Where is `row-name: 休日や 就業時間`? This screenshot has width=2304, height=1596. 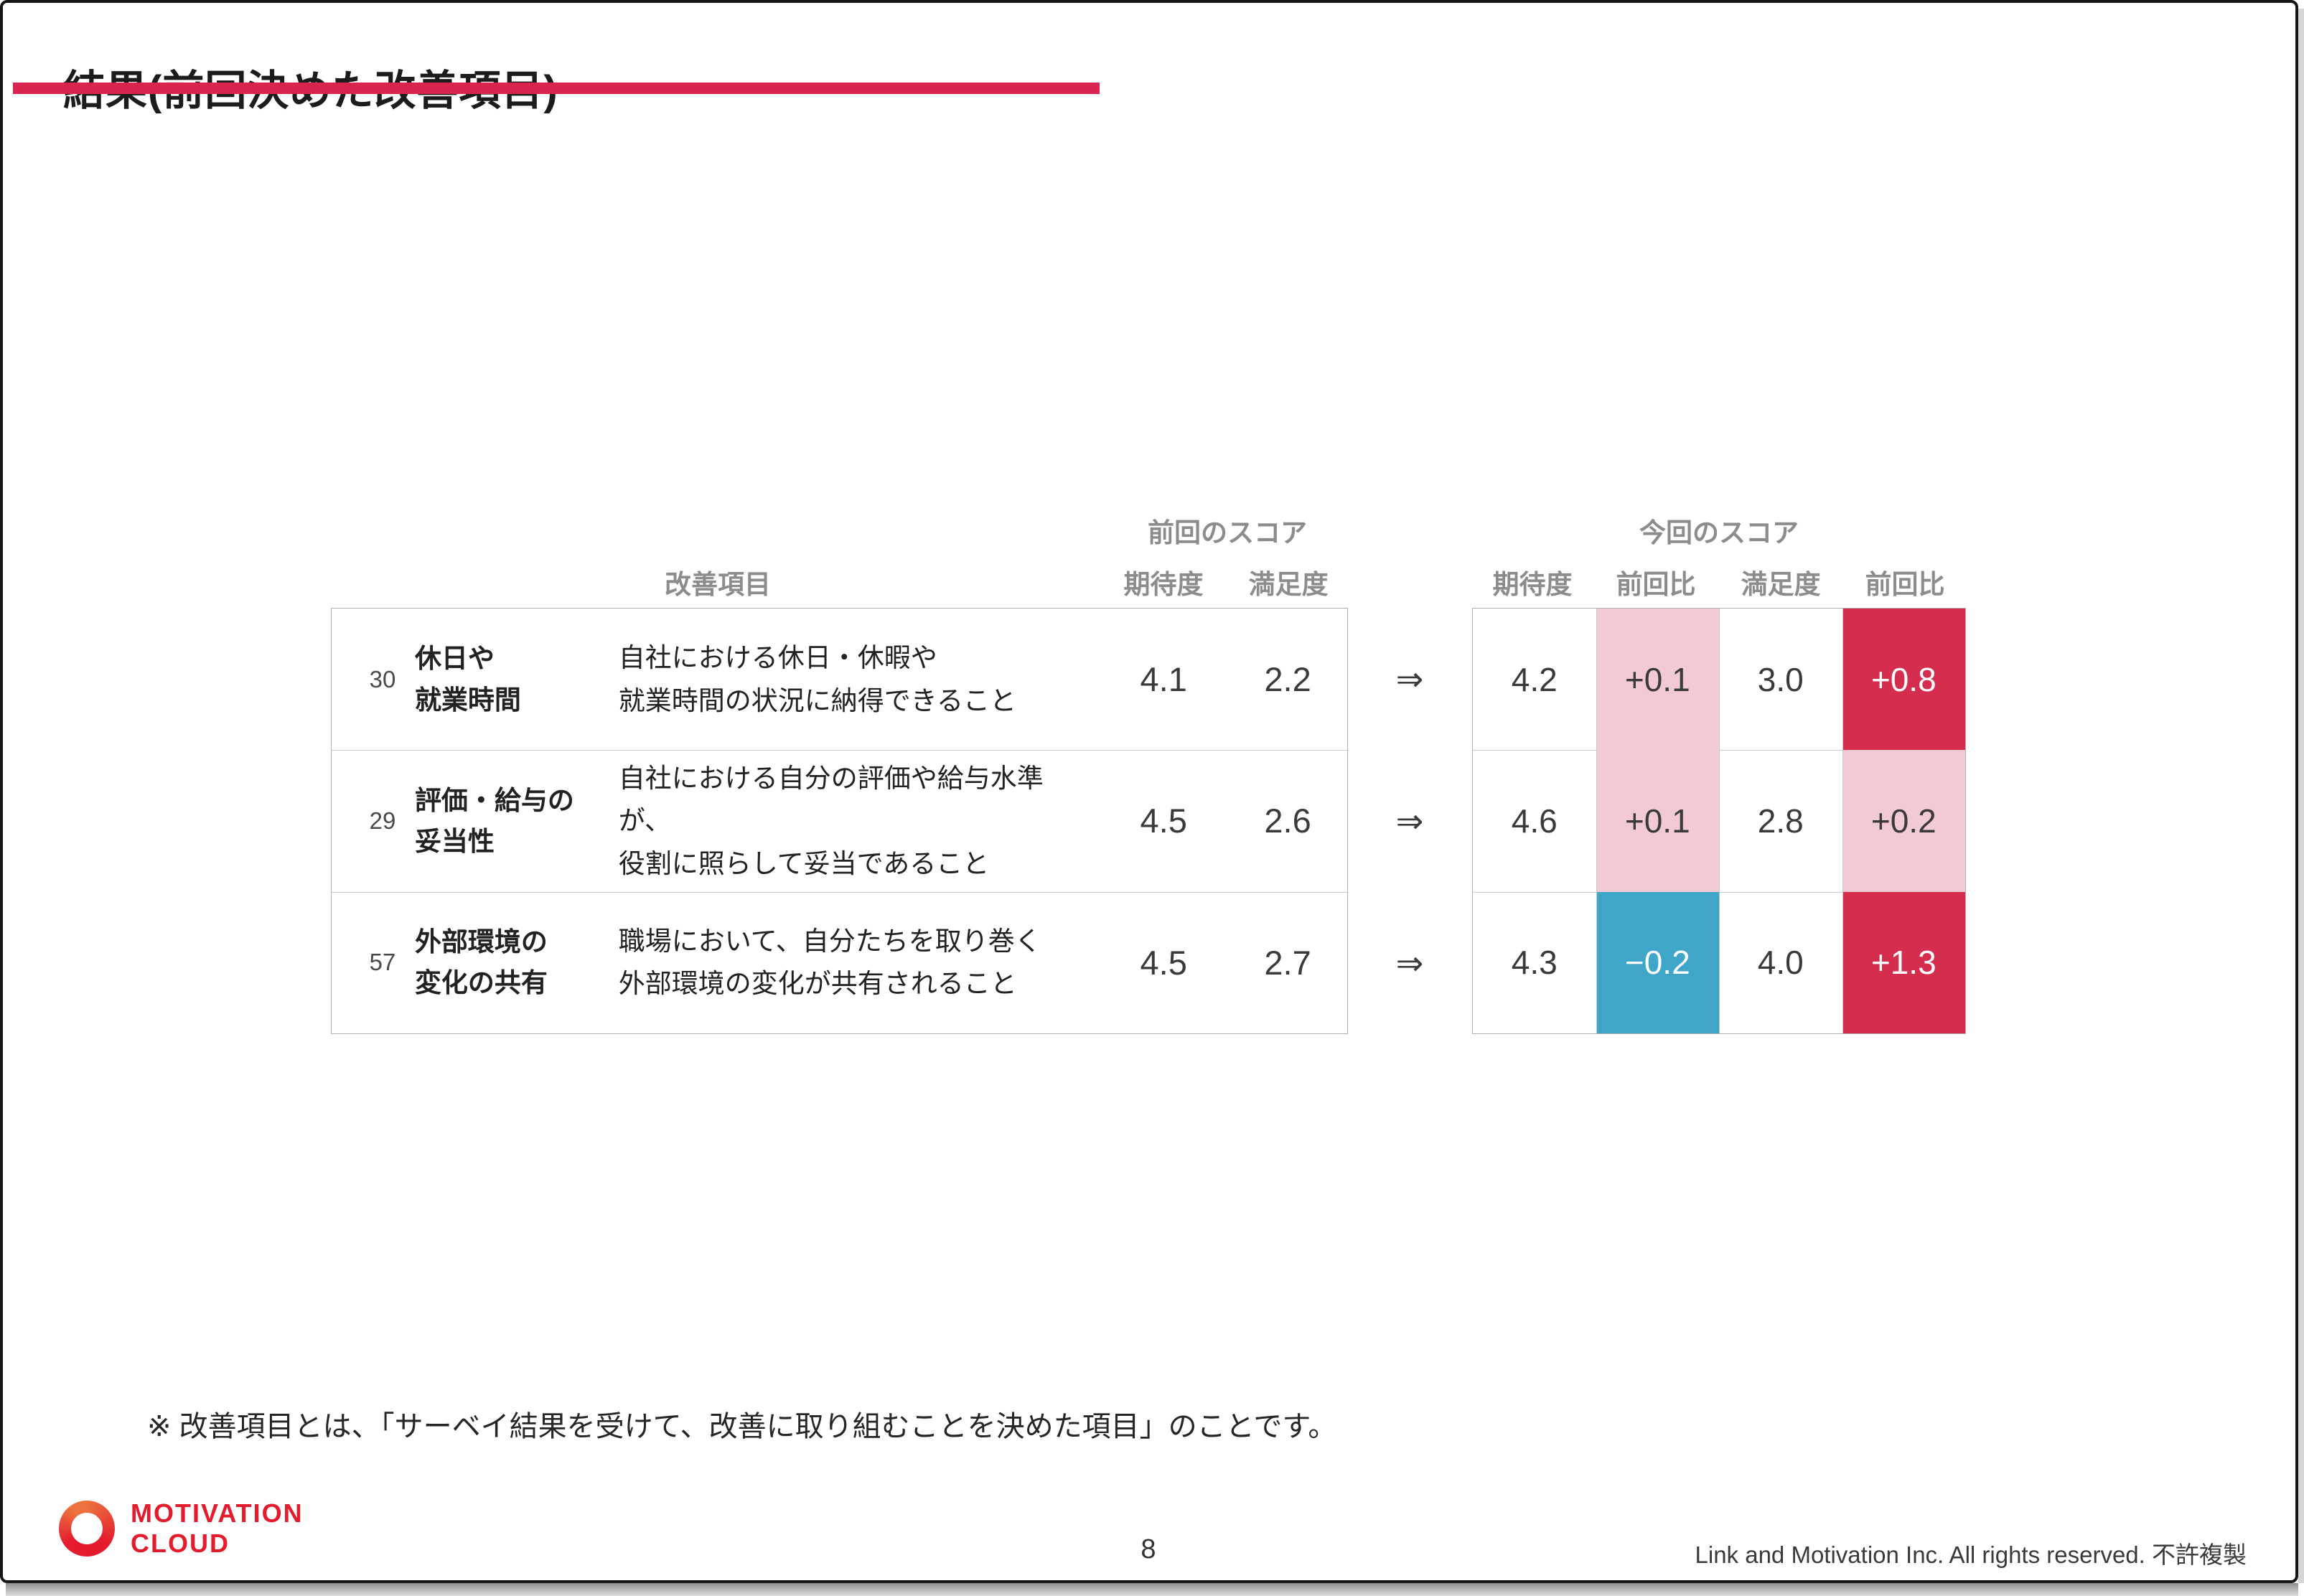
row-name: 休日や 就業時間 is located at coordinates (467, 679).